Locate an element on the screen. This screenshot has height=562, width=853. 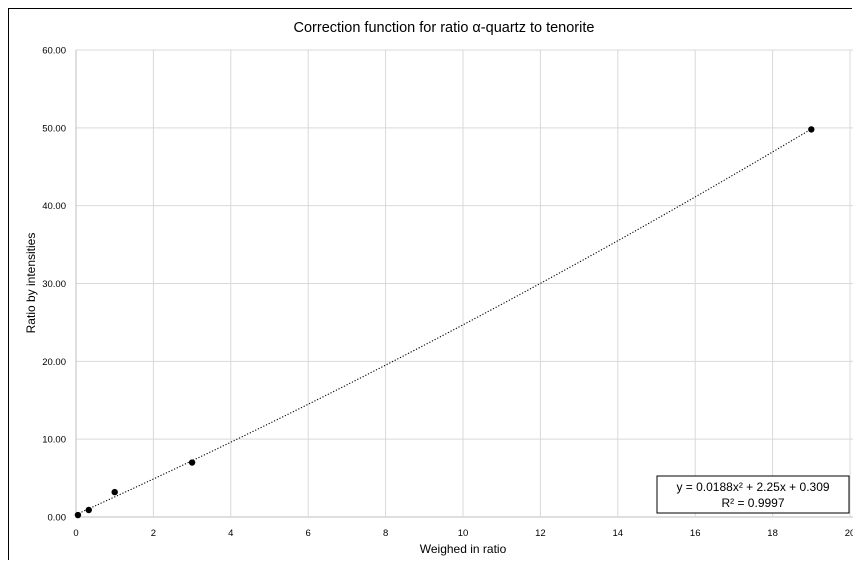
x-tick-label: 4 is located at coordinates (230, 533).